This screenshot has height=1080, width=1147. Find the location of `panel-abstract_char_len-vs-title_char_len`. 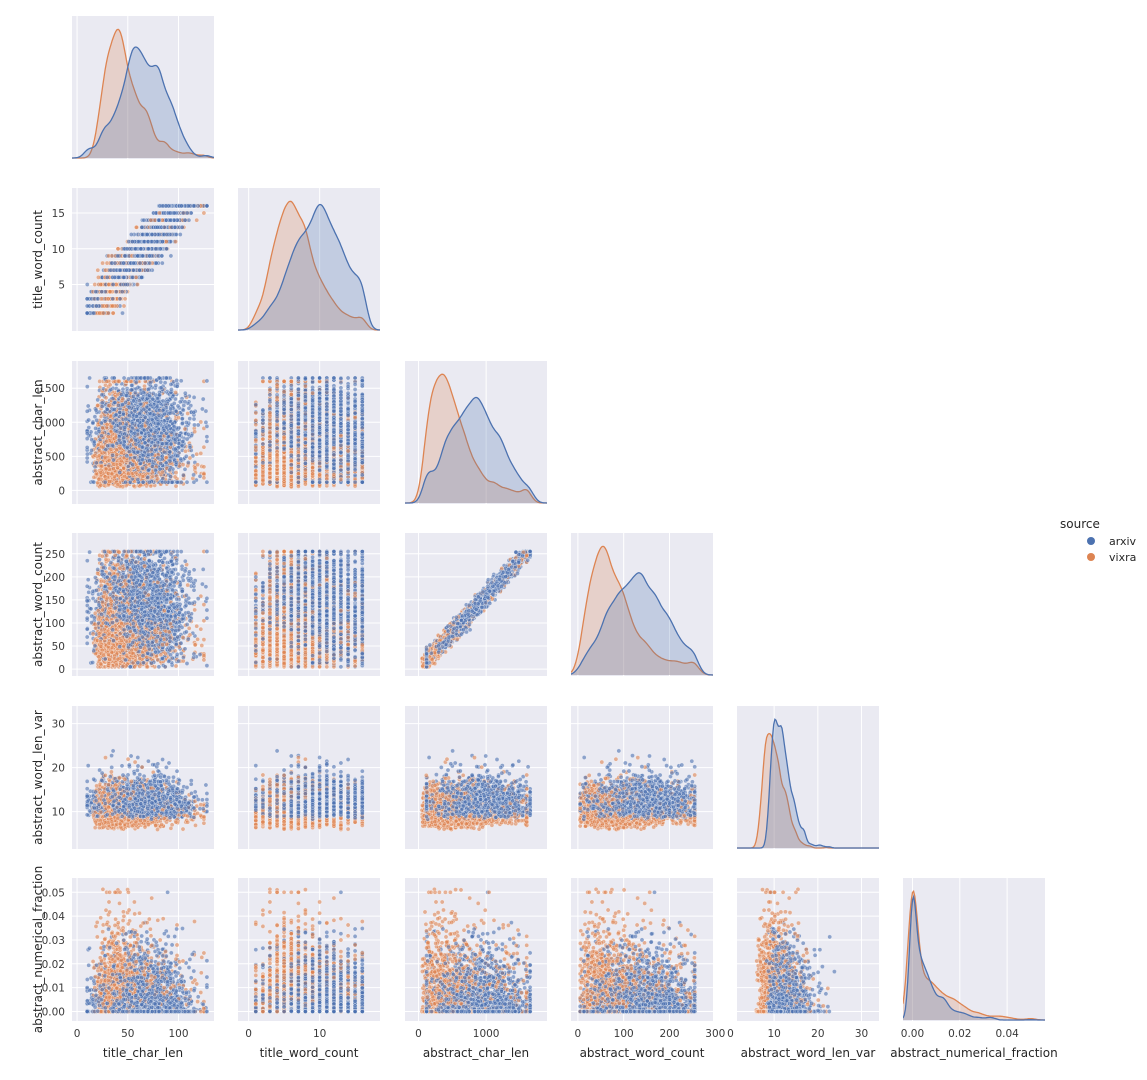

panel-abstract_char_len-vs-title_char_len is located at coordinates (143, 432).